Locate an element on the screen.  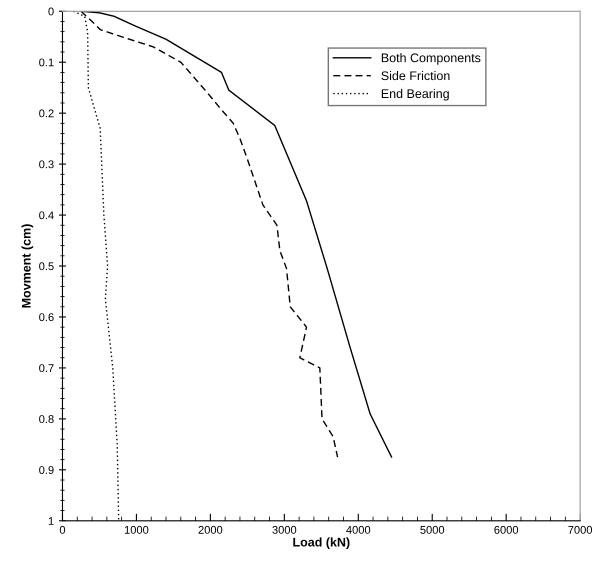
legend-label: End Bearing is located at coordinates (415, 94).